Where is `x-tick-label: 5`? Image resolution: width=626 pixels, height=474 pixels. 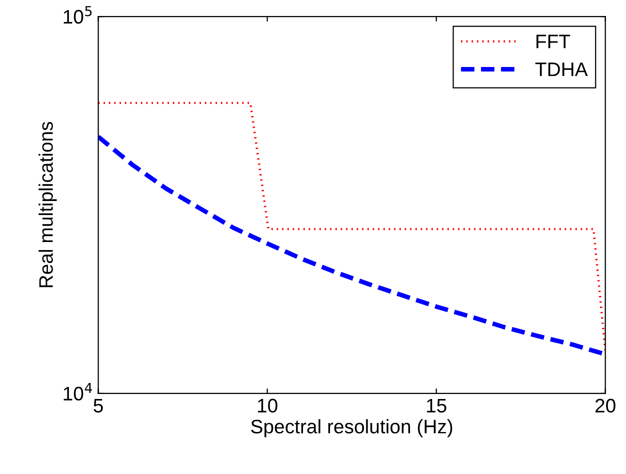 x-tick-label: 5 is located at coordinates (98, 405).